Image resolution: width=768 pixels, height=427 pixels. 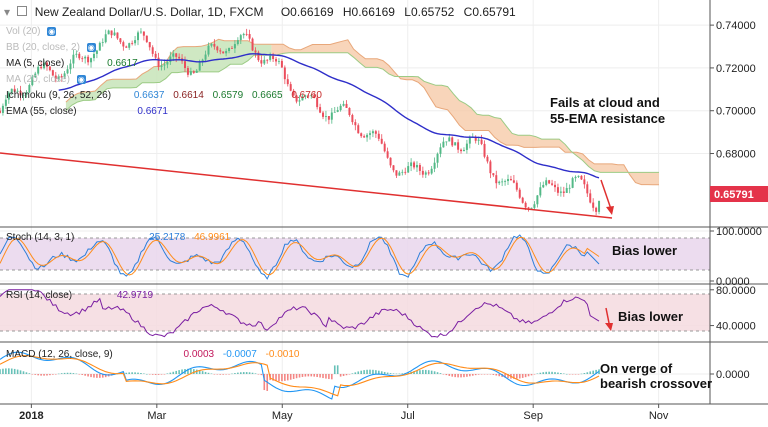 What do you see at coordinates (306, 95) in the screenshot?
I see `ichimoku-value-5: 0.6760` at bounding box center [306, 95].